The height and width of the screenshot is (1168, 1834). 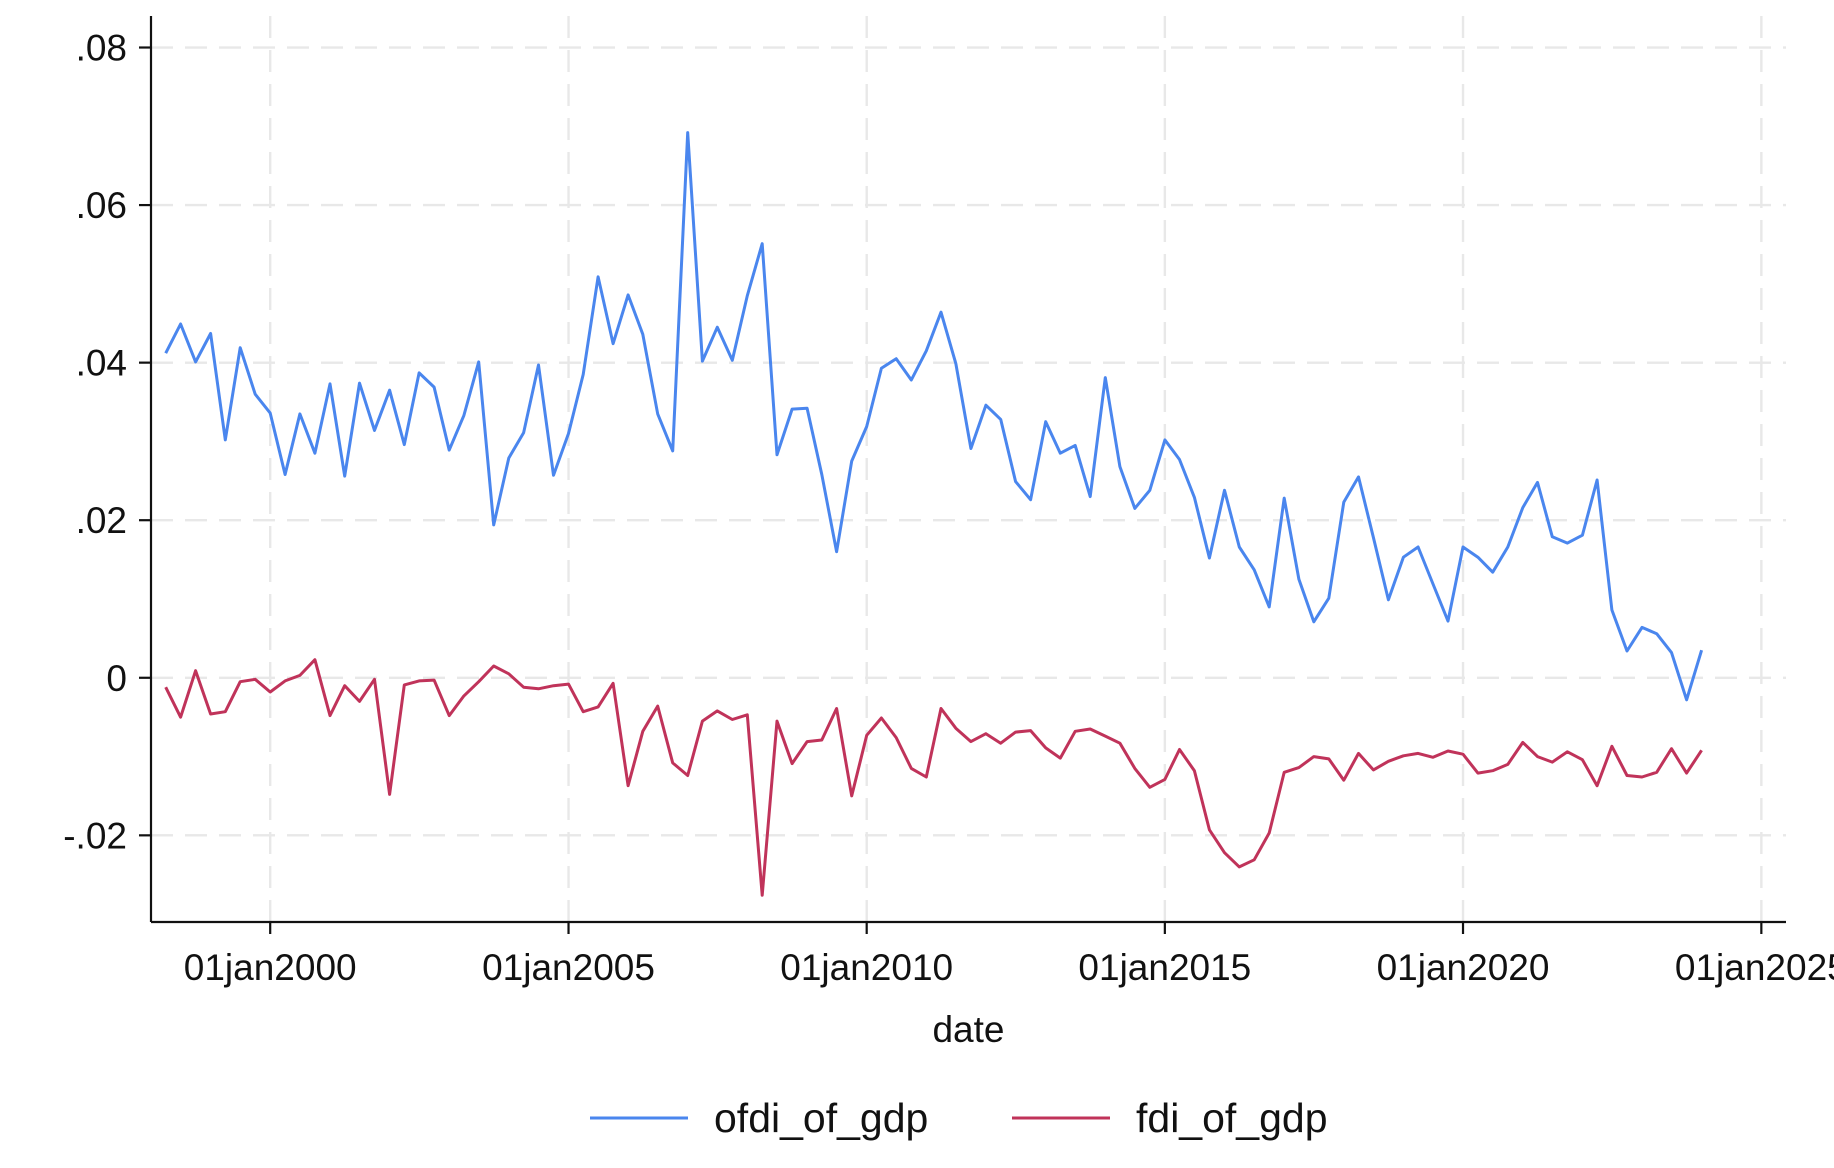 I want to click on y-tick-label: .06, so click(x=101, y=205).